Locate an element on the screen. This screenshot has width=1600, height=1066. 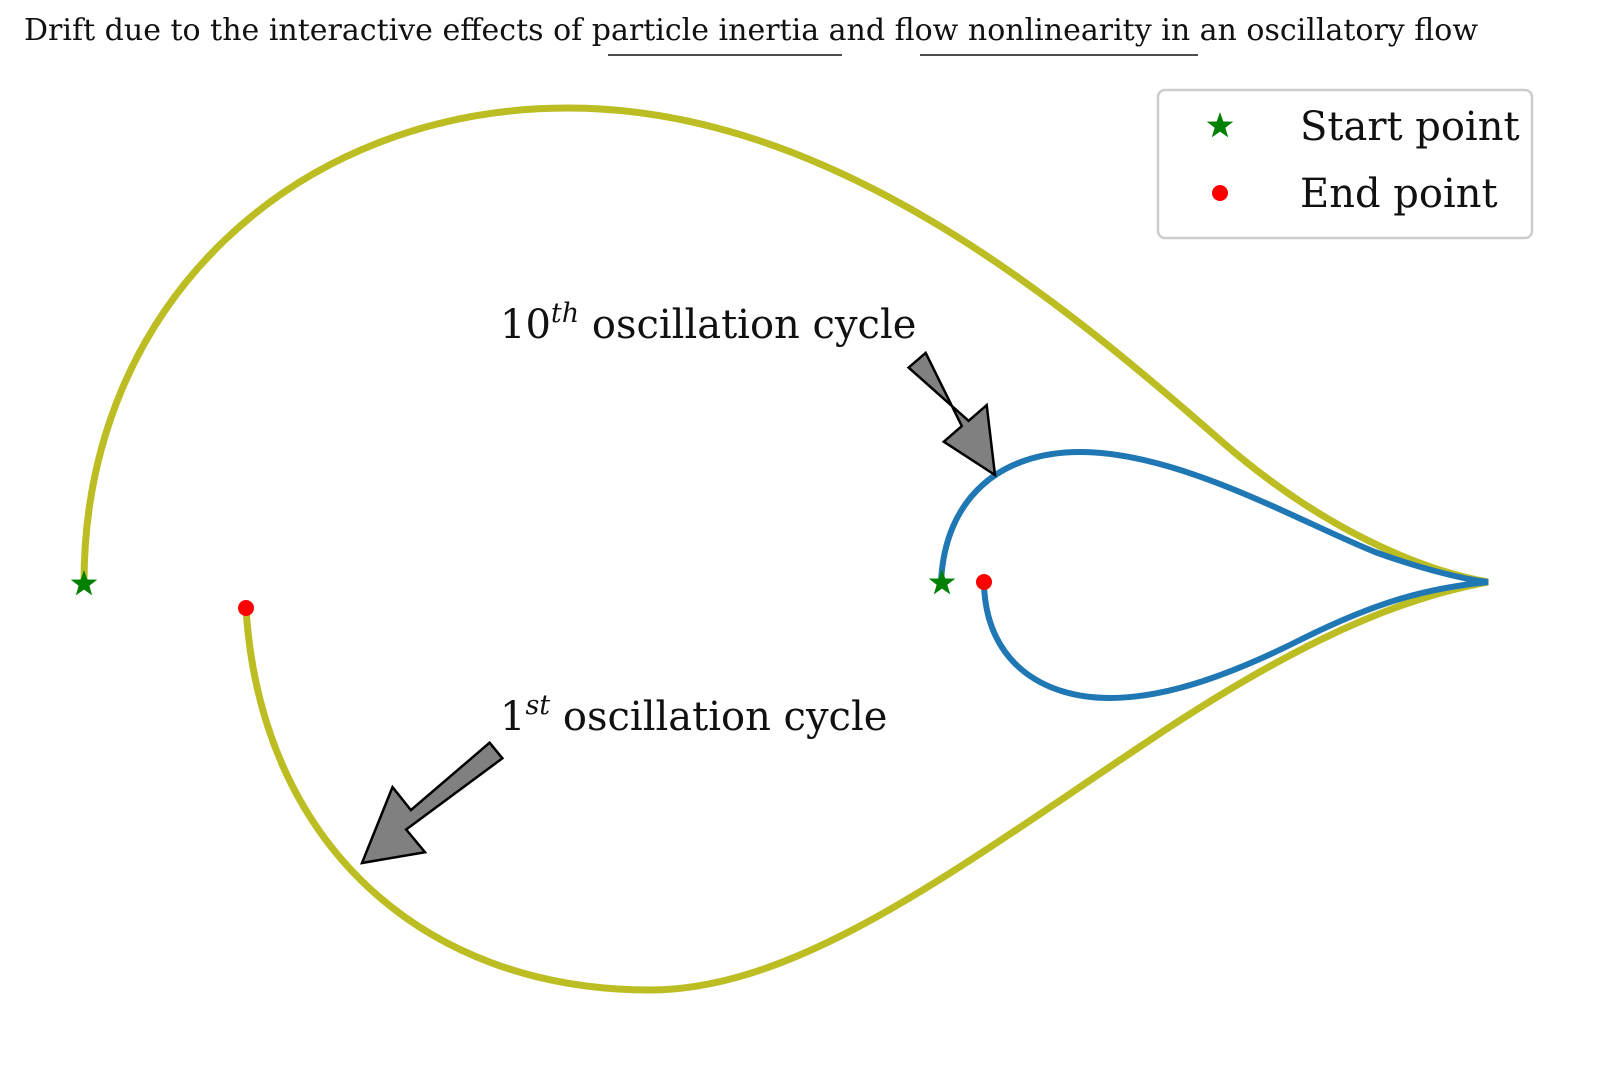
first-cycle-number: 1 is located at coordinates (512, 717).